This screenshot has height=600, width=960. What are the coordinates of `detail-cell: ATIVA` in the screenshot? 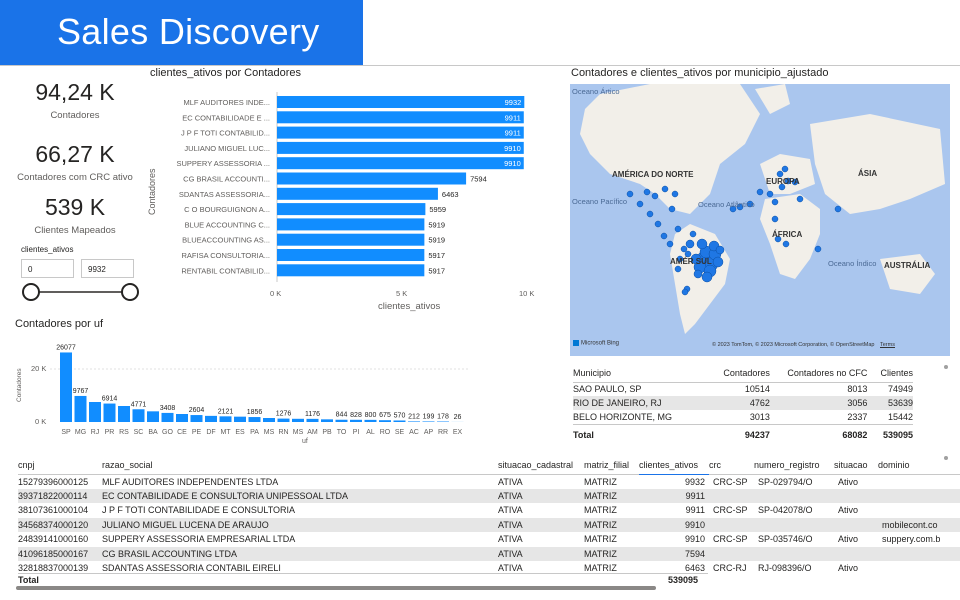 It's located at (510, 553).